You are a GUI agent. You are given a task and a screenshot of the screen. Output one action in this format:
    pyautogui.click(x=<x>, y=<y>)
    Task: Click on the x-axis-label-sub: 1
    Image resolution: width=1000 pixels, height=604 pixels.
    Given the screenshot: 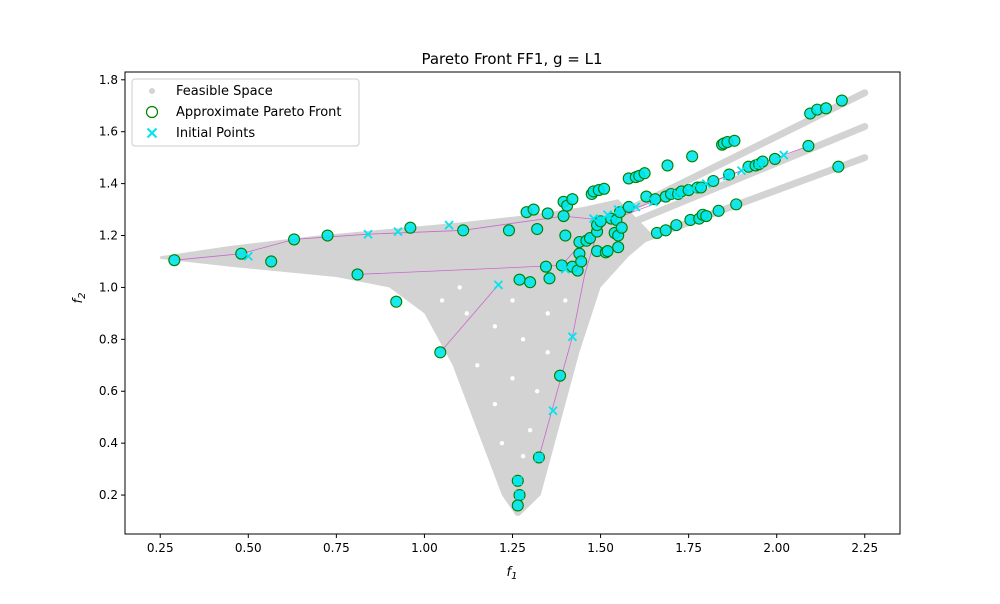 What is the action you would take?
    pyautogui.click(x=514, y=576)
    